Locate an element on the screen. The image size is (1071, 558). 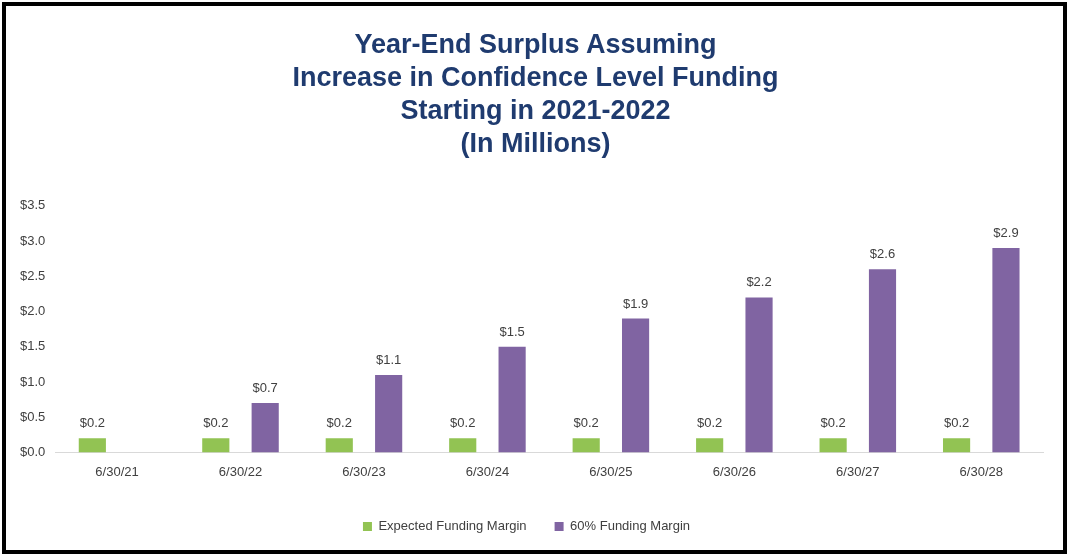
data-label: $1.5 is located at coordinates (512, 331).